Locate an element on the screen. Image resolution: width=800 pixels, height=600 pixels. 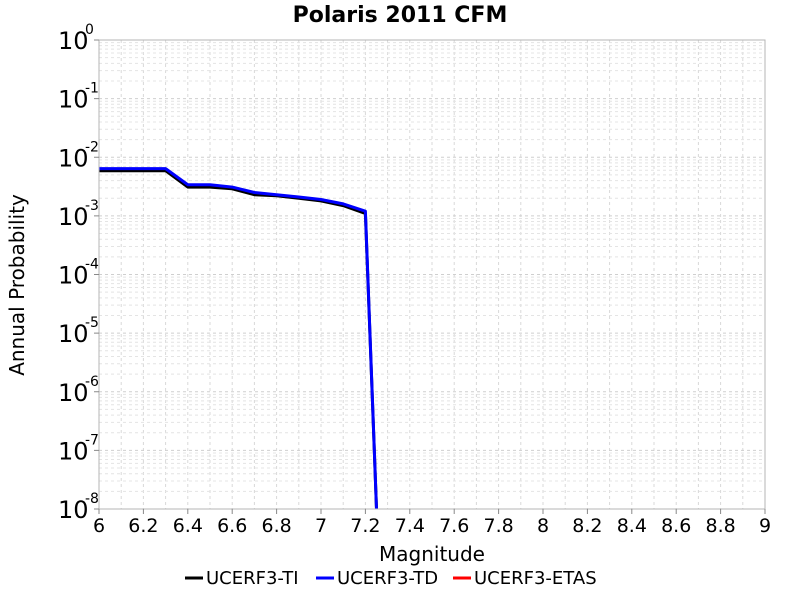
y-tick-label: 10⁻³ is located at coordinates (78, 214).